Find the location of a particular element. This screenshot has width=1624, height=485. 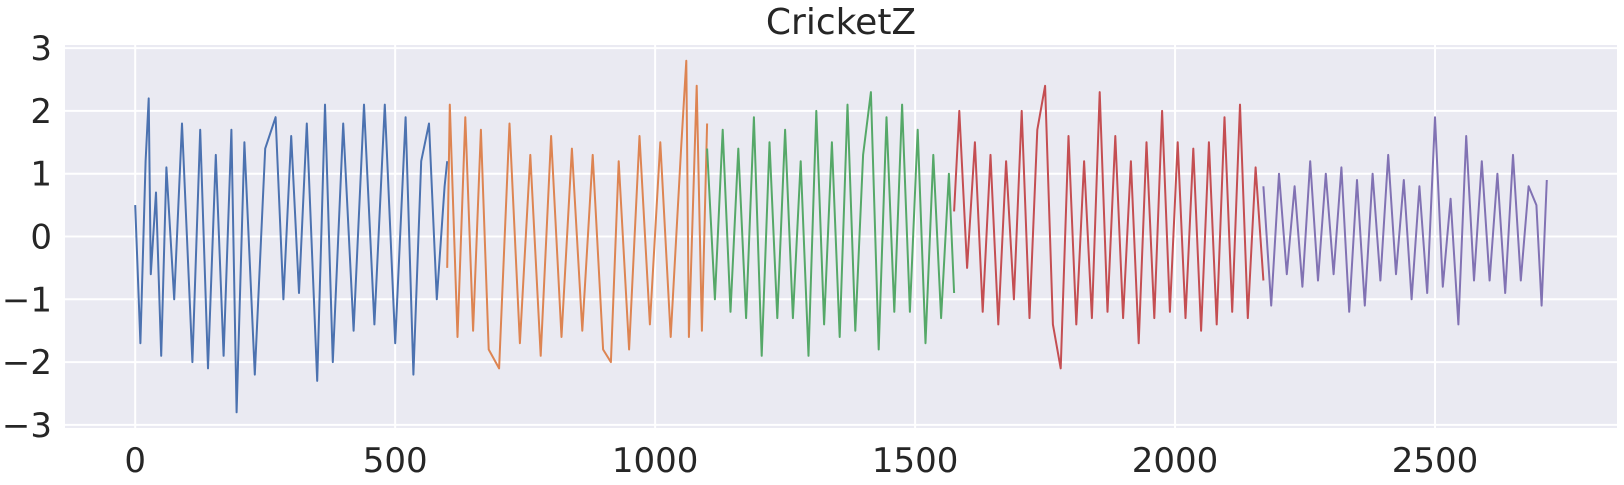

x-tick-label: 1000 is located at coordinates (655, 461).